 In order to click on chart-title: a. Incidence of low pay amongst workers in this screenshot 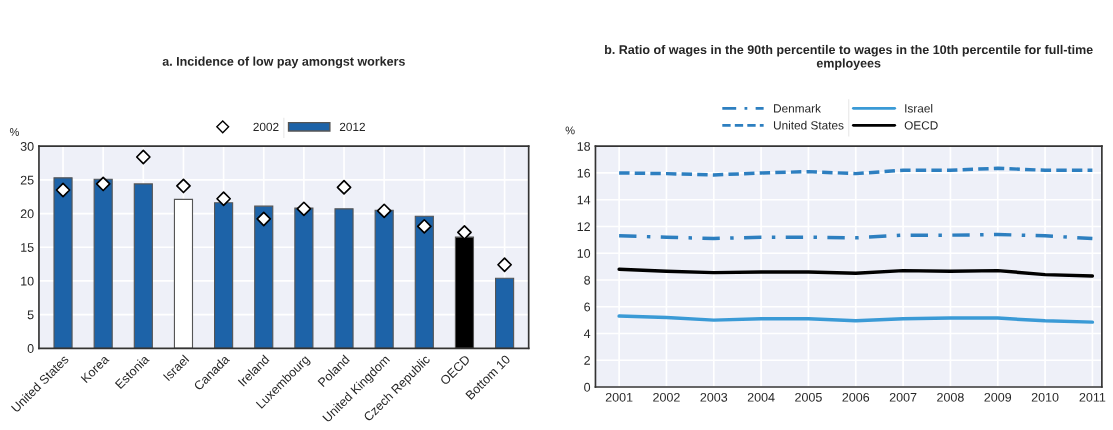, I will do `click(283, 62)`.